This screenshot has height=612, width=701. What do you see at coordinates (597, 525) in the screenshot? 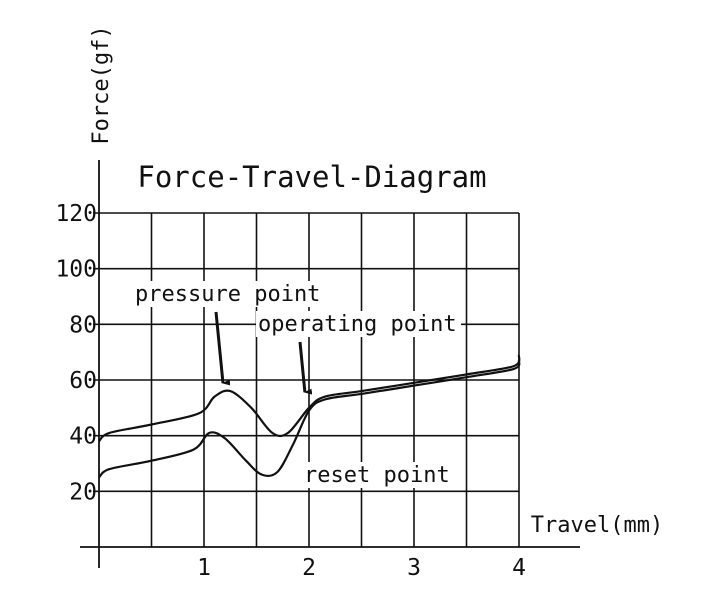
I see `x-axis-title: Travel(mm)` at bounding box center [597, 525].